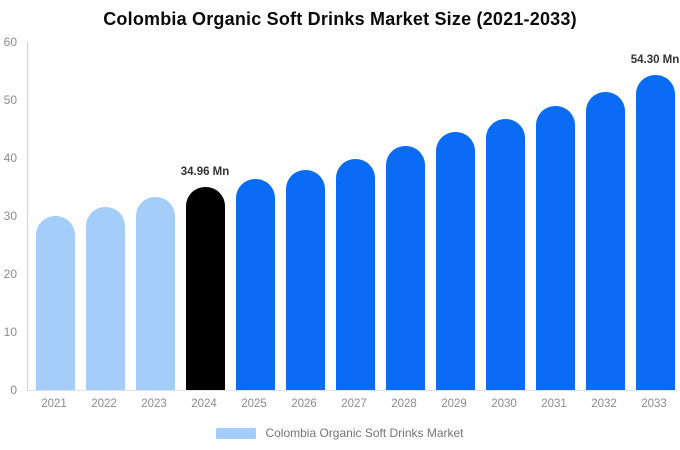 The width and height of the screenshot is (680, 450). Describe the element at coordinates (505, 254) in the screenshot. I see `bar-2030` at that location.